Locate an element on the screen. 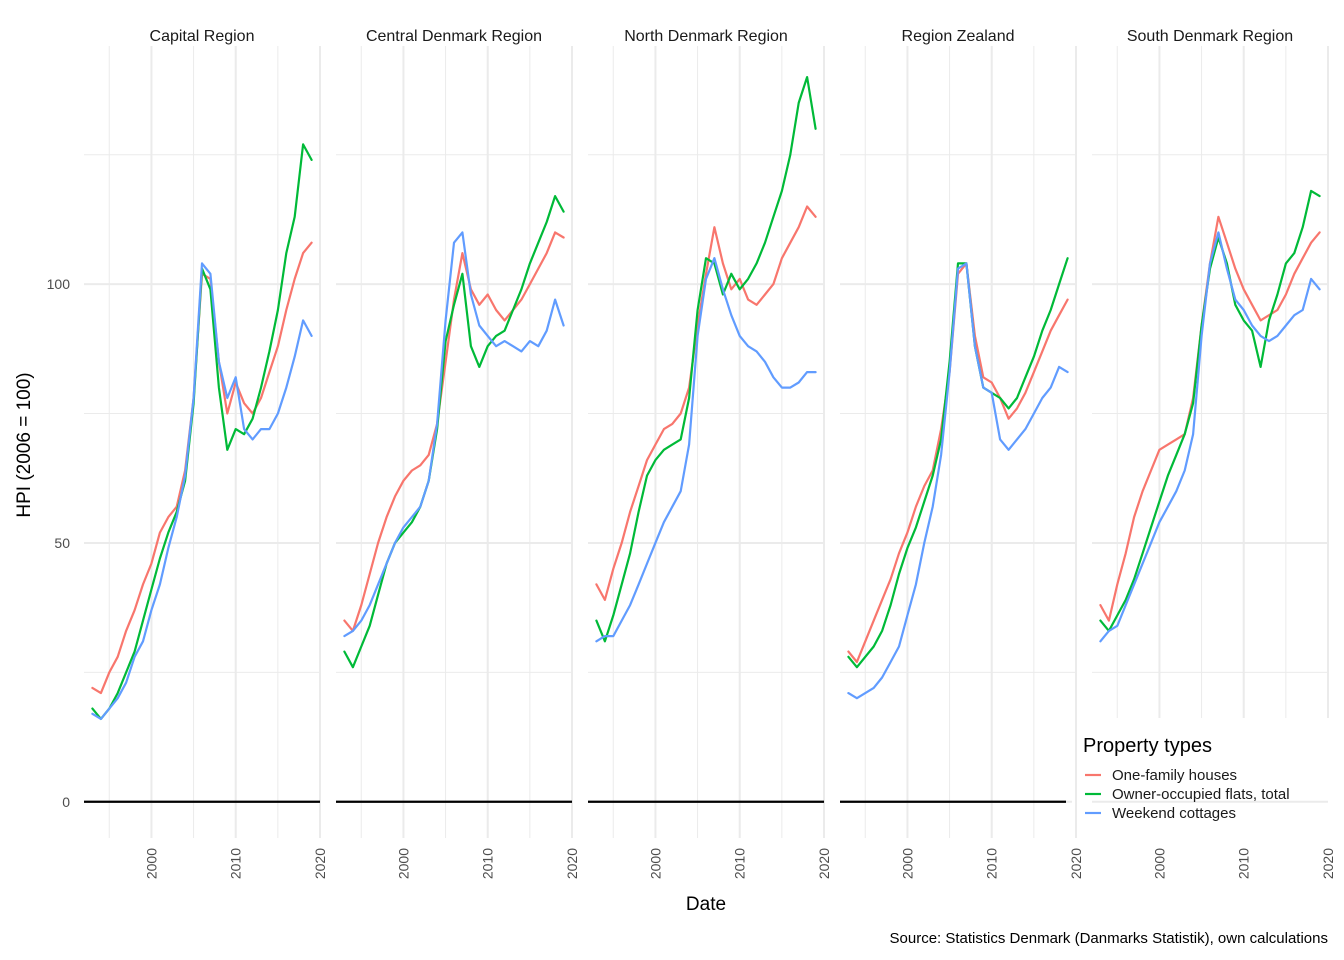 Image resolution: width=1344 pixels, height=960 pixels. legend-title: Property types is located at coordinates (1147, 746).